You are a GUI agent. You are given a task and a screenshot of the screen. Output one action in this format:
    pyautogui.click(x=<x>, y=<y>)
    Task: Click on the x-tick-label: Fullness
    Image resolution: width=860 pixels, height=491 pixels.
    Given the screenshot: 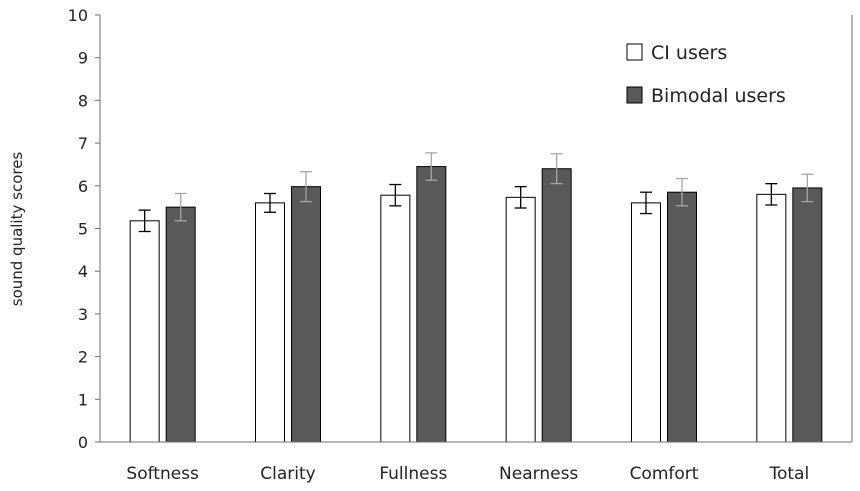 What is the action you would take?
    pyautogui.click(x=413, y=474)
    